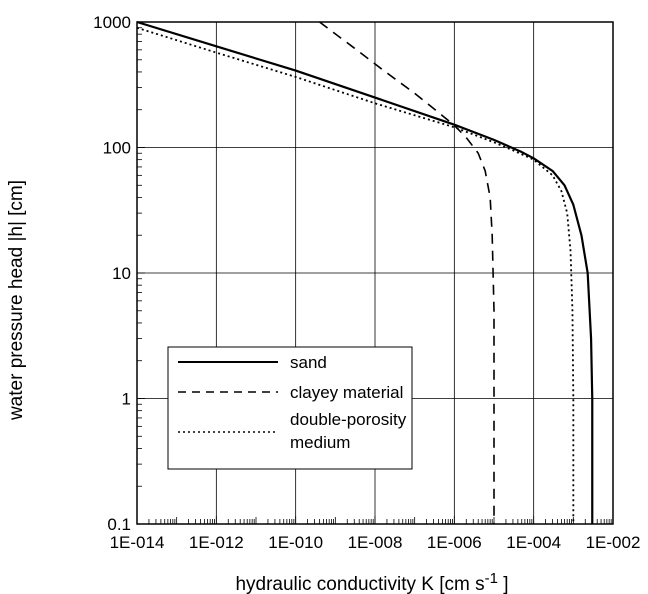 The width and height of the screenshot is (648, 594). Describe the element at coordinates (320, 442) in the screenshot. I see `legend-label-double-porosity-2: medium` at that location.